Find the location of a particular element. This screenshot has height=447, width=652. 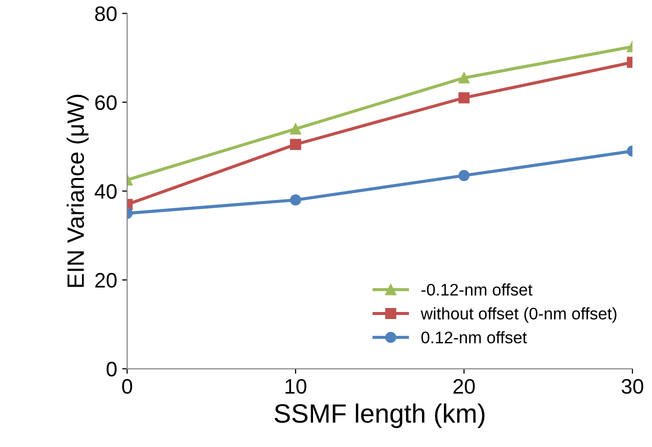

legend-label: without offset (0-nm offset) is located at coordinates (518, 315).